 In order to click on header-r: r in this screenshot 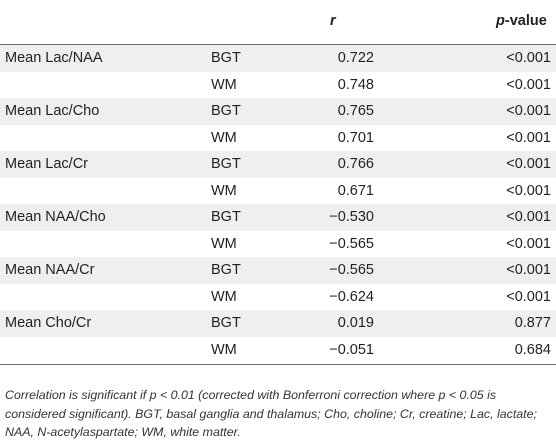, I will do `click(333, 21)`.